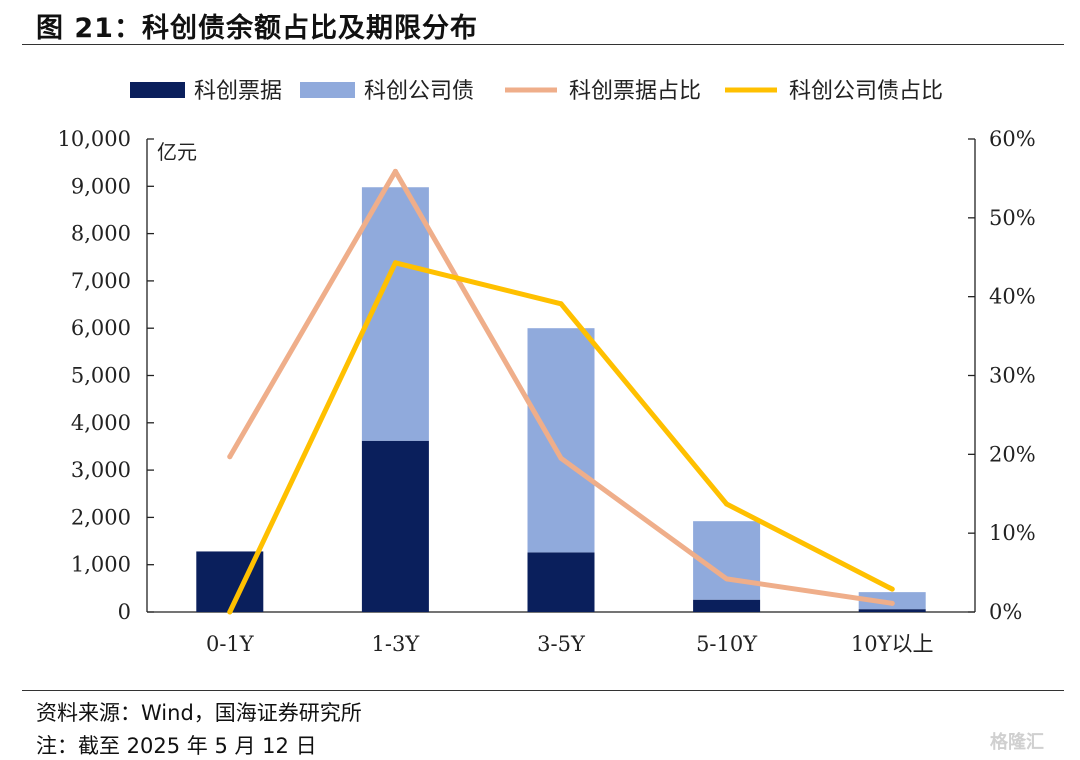  Describe the element at coordinates (1012, 533) in the screenshot. I see `y-tick-label-right: 10%` at that location.